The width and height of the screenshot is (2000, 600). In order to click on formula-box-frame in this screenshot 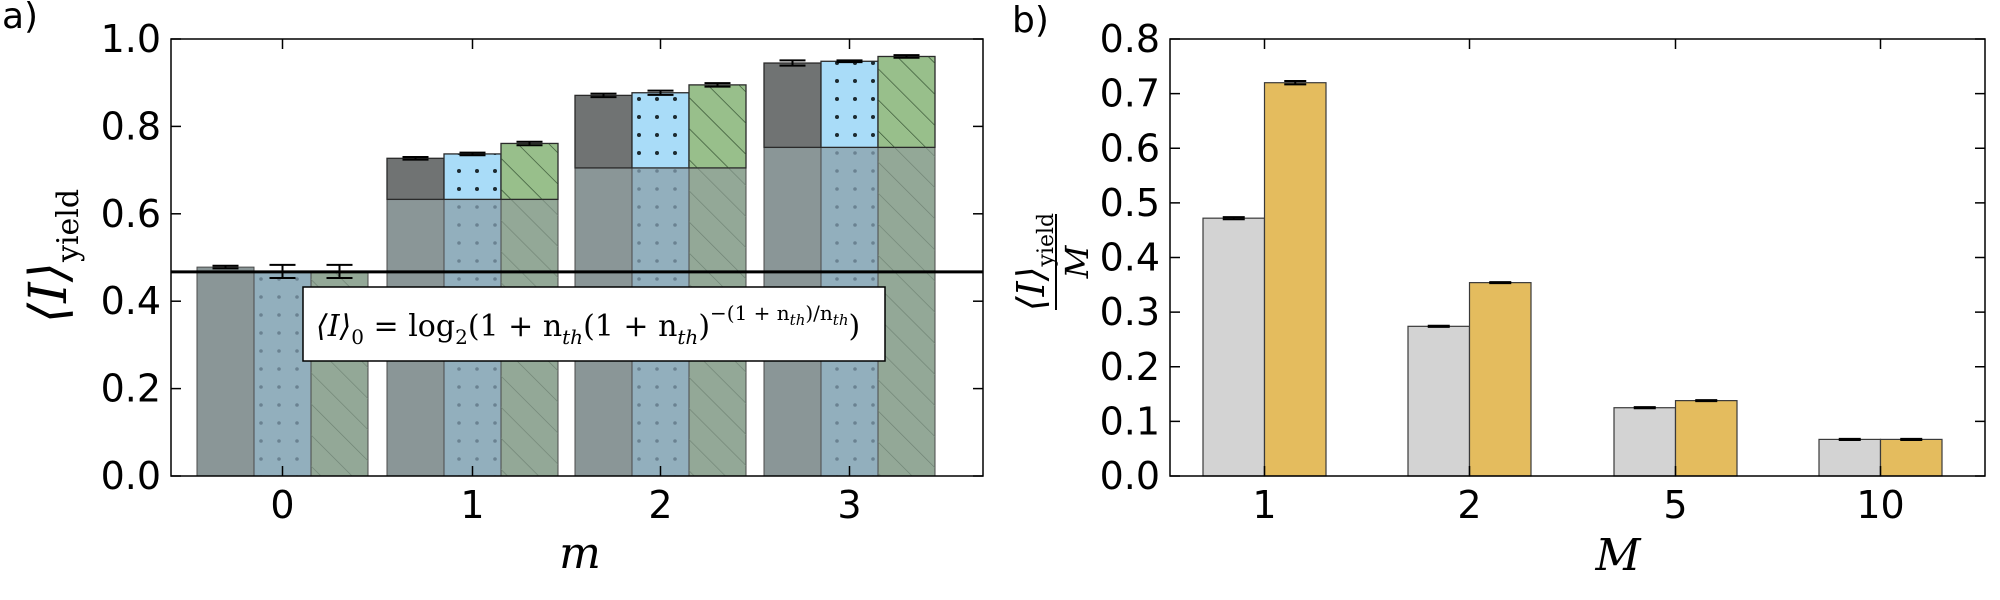, I will do `click(594, 324)`.